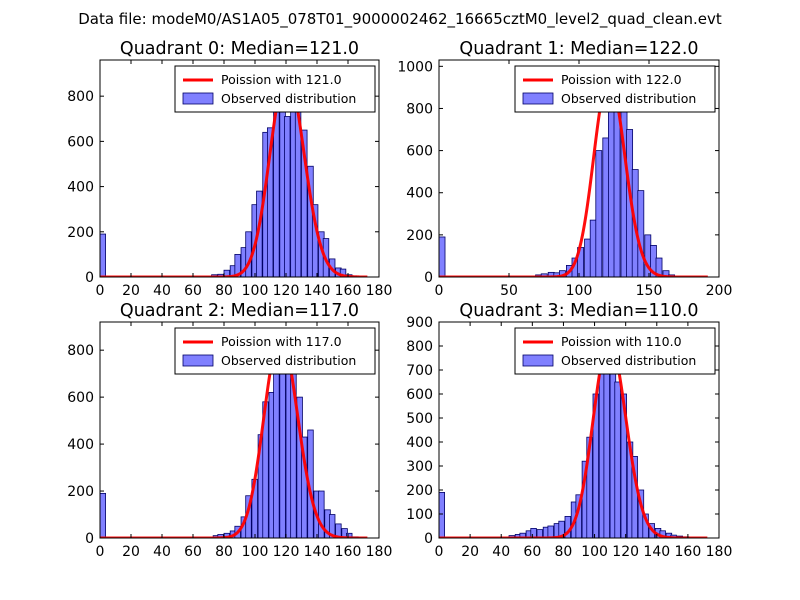  I want to click on quadrant-2-axes-frame, so click(239, 430).